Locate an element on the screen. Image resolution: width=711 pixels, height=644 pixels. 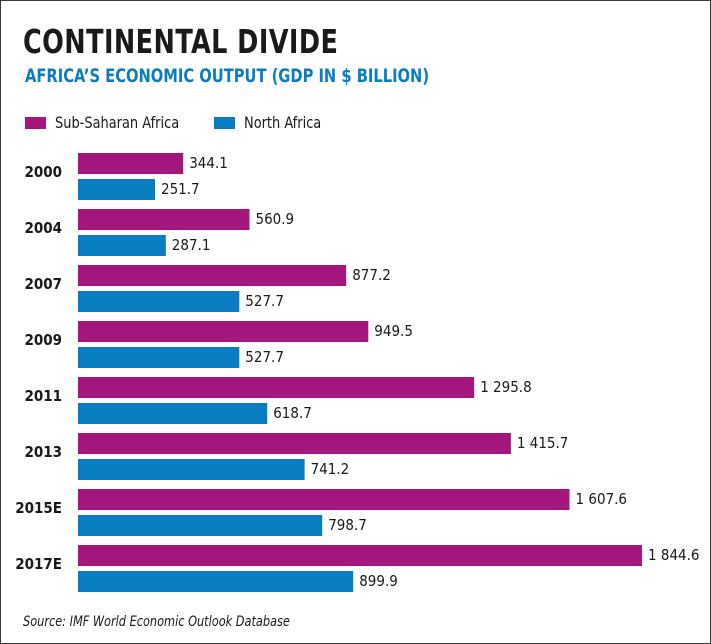
bar-sub-saharan-africa-2013 is located at coordinates (294, 443).